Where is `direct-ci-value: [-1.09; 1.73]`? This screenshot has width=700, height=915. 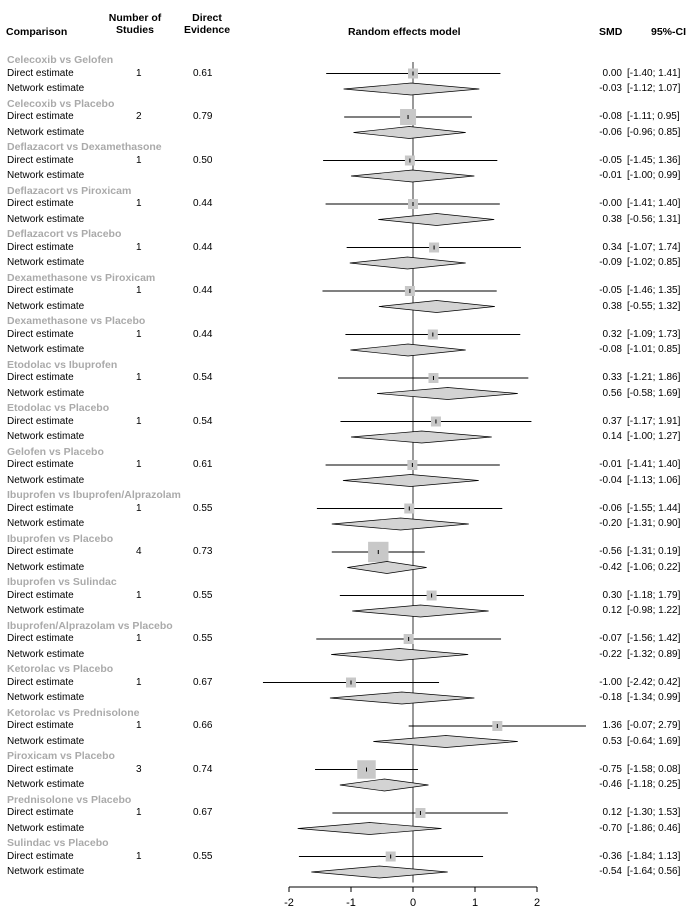 direct-ci-value: [-1.09; 1.73] is located at coordinates (654, 334).